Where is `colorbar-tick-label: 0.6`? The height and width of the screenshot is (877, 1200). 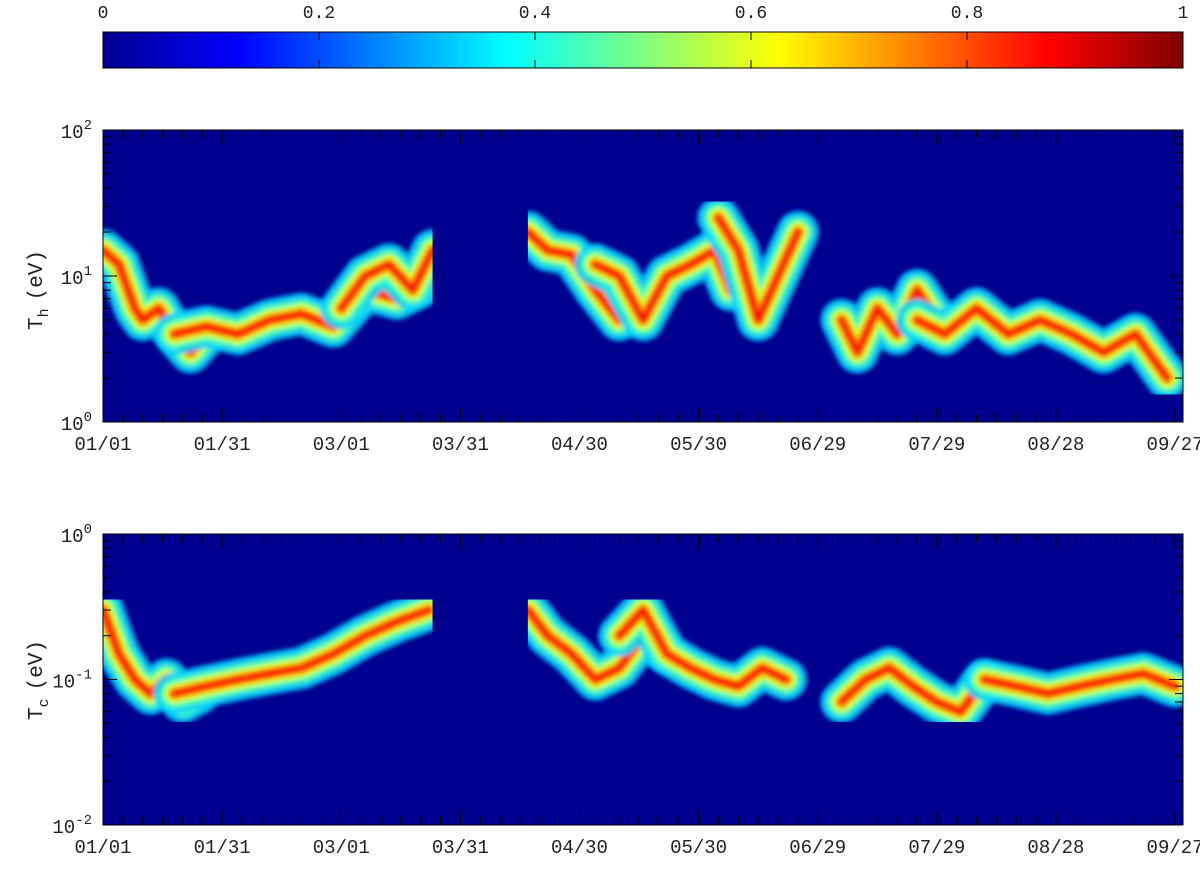
colorbar-tick-label: 0.6 is located at coordinates (751, 14).